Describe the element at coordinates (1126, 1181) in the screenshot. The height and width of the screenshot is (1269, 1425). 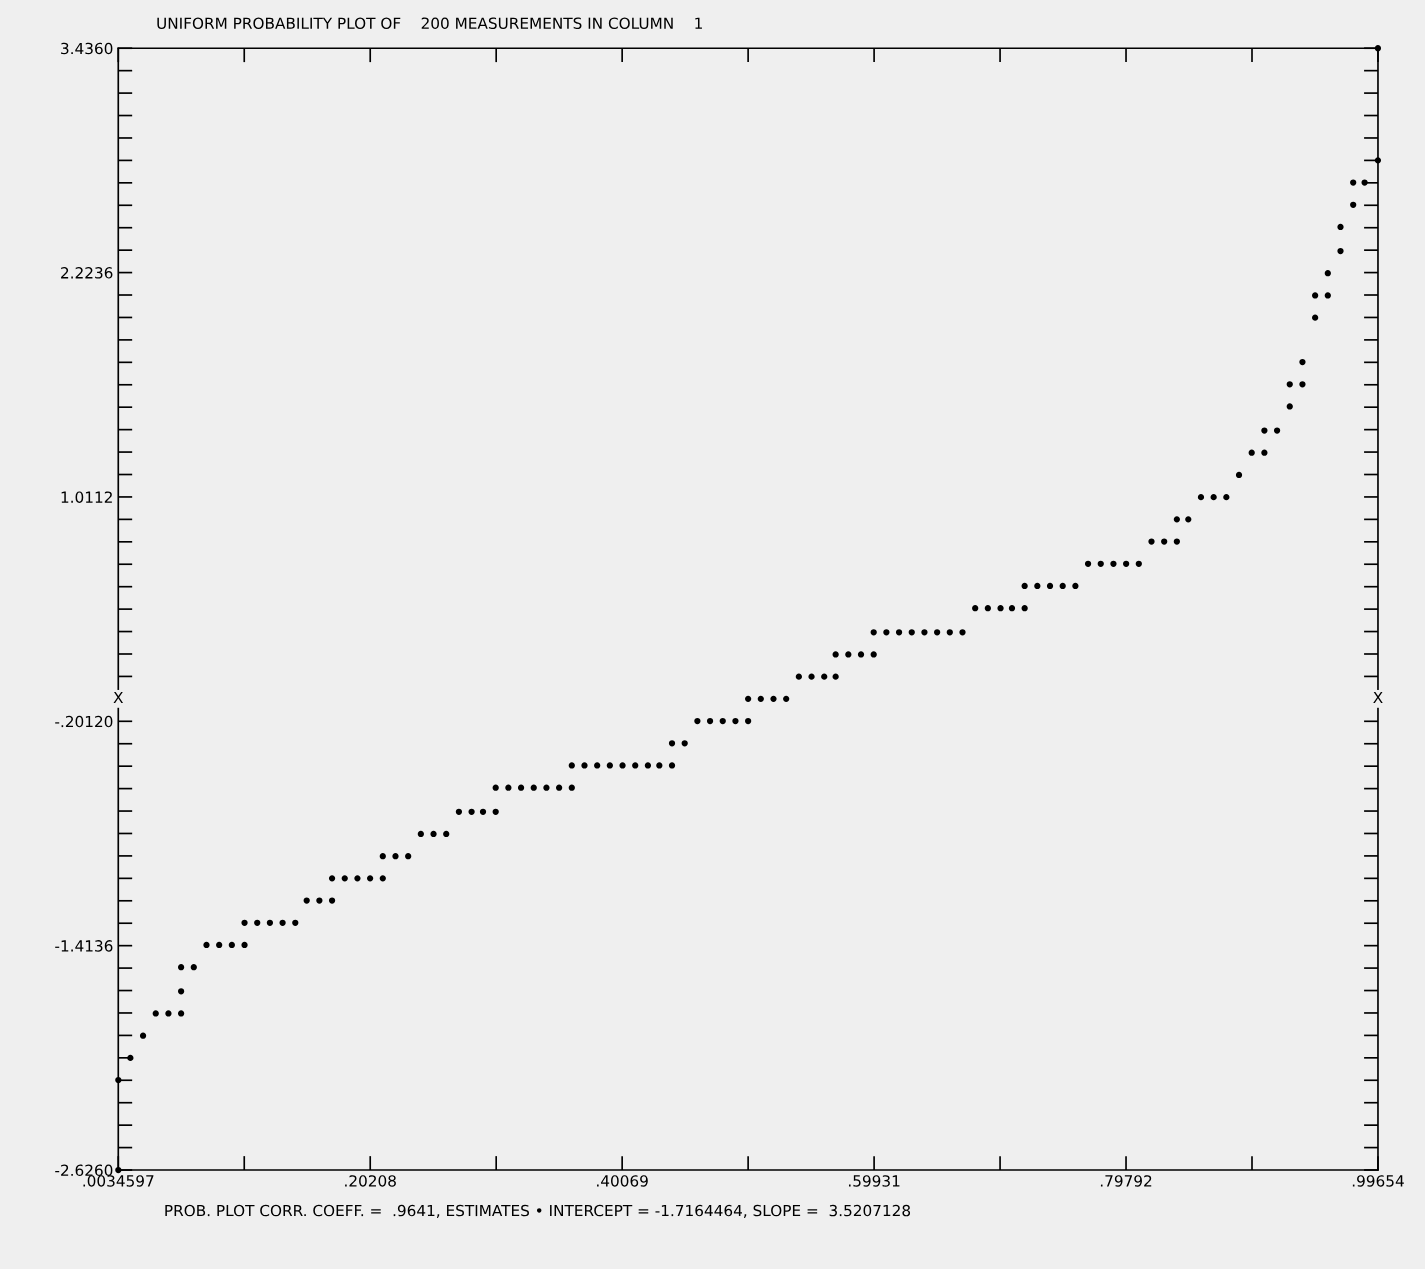
I see `x-tick-label: .79792` at that location.